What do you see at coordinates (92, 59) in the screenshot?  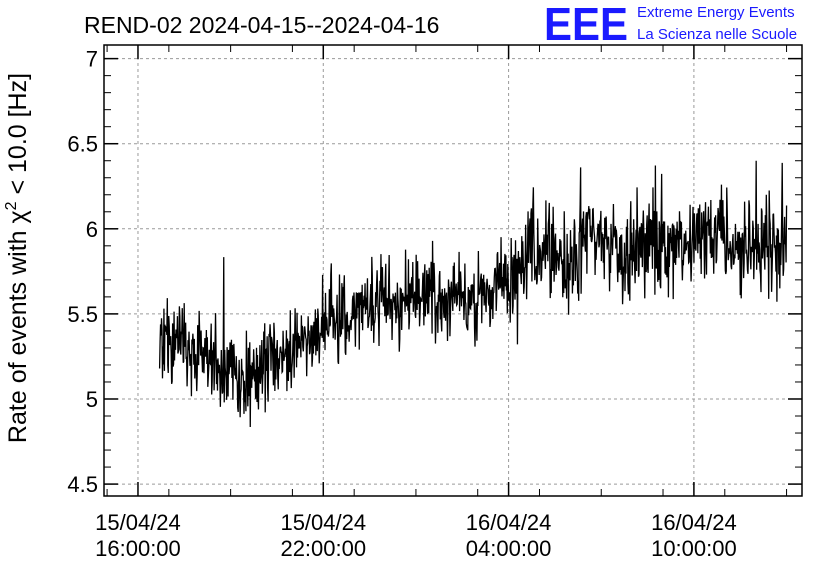 I see `y-tick-label: 7` at bounding box center [92, 59].